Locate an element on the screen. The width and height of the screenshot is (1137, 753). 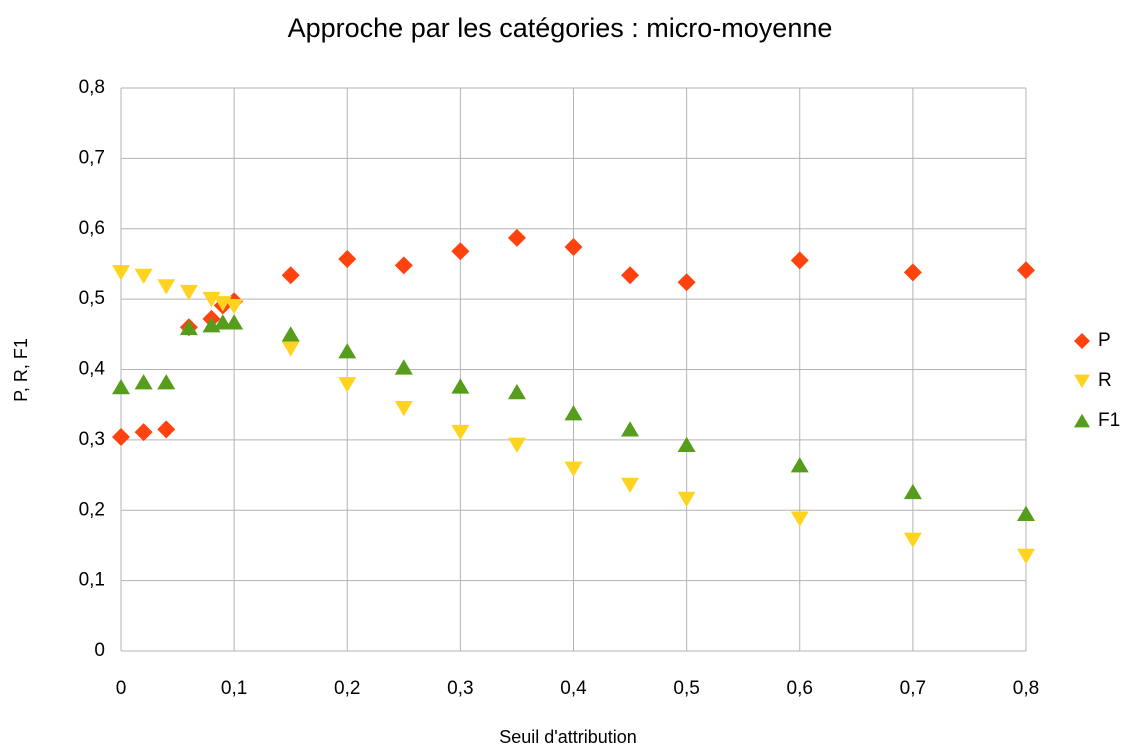
x-tick-label: 0,5 is located at coordinates (686, 688).